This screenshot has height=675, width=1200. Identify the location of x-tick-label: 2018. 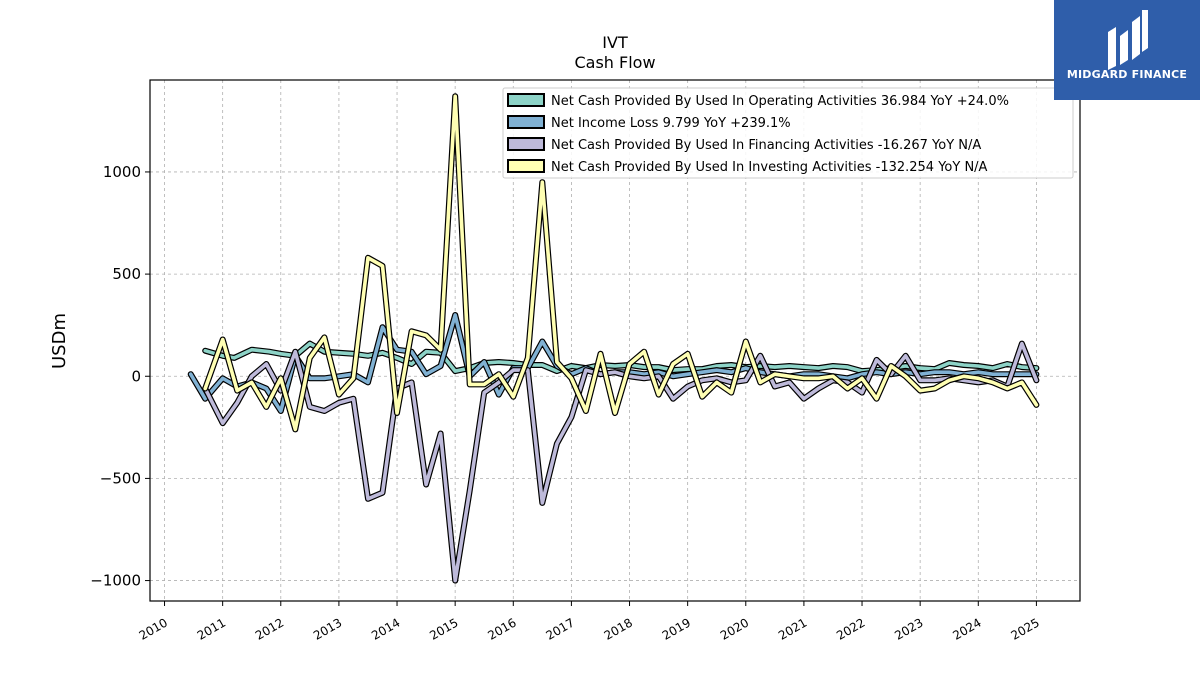
(618, 628).